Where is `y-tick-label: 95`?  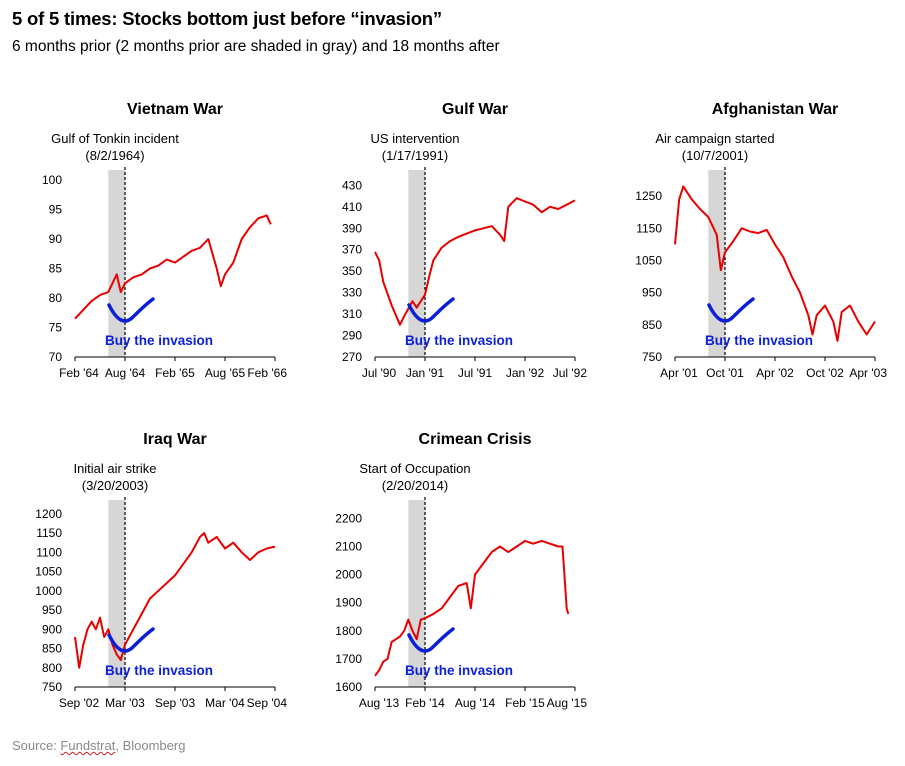 y-tick-label: 95 is located at coordinates (56, 210).